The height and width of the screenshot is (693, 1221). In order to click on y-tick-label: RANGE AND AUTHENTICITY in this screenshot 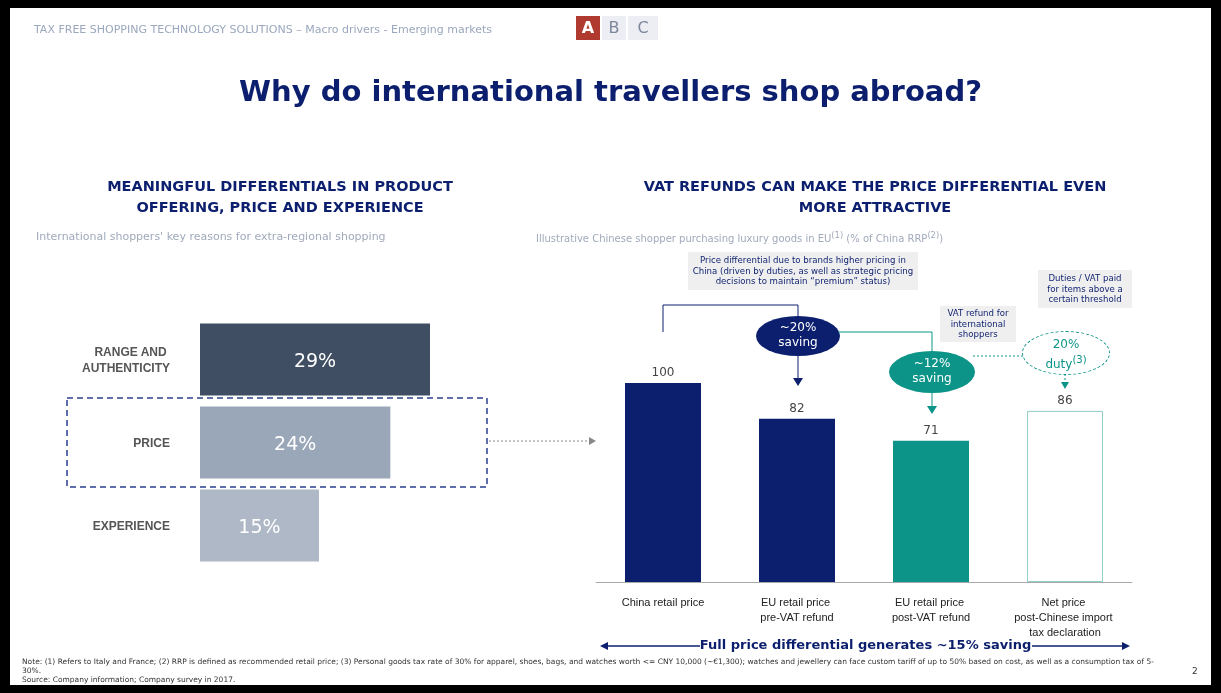, I will do `click(126, 359)`.